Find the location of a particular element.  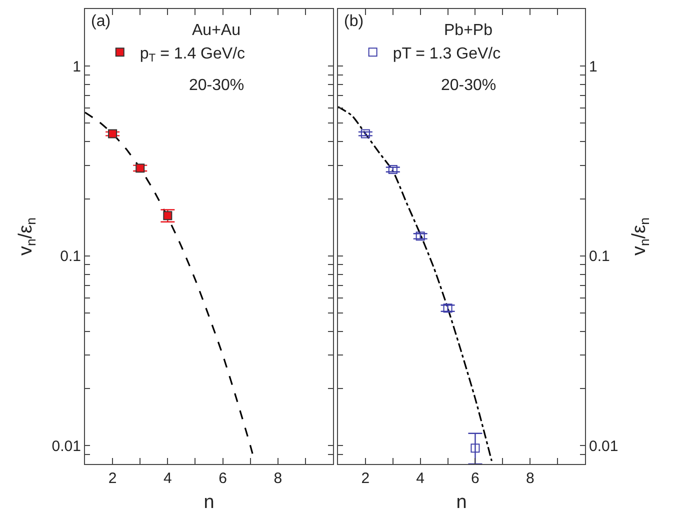

legend-label: pT = 1.3 GeV/c is located at coordinates (446, 53).